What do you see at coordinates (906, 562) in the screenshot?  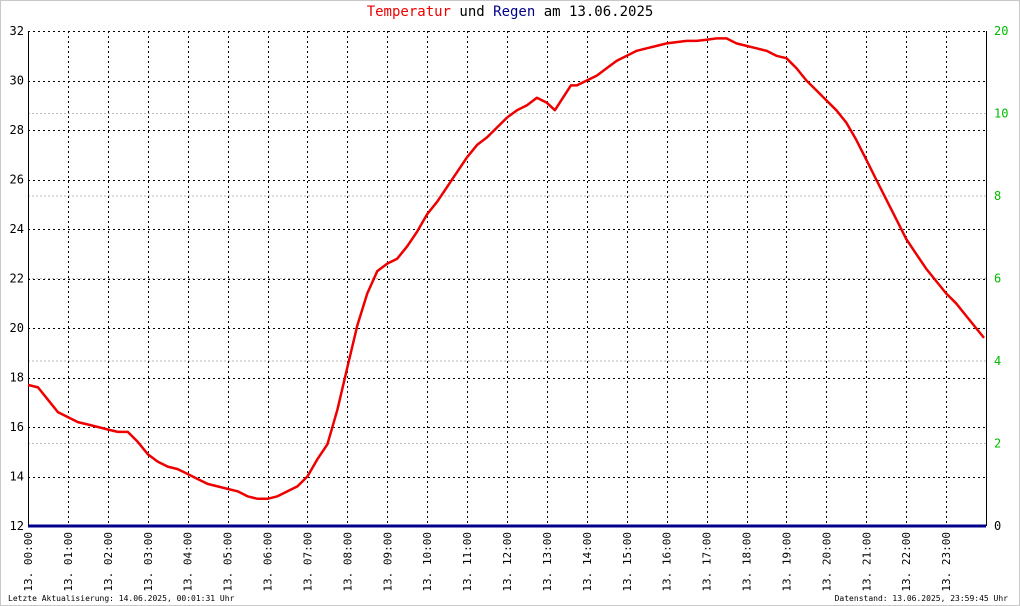 I see `x-tick-label: 13. 22:00` at bounding box center [906, 562].